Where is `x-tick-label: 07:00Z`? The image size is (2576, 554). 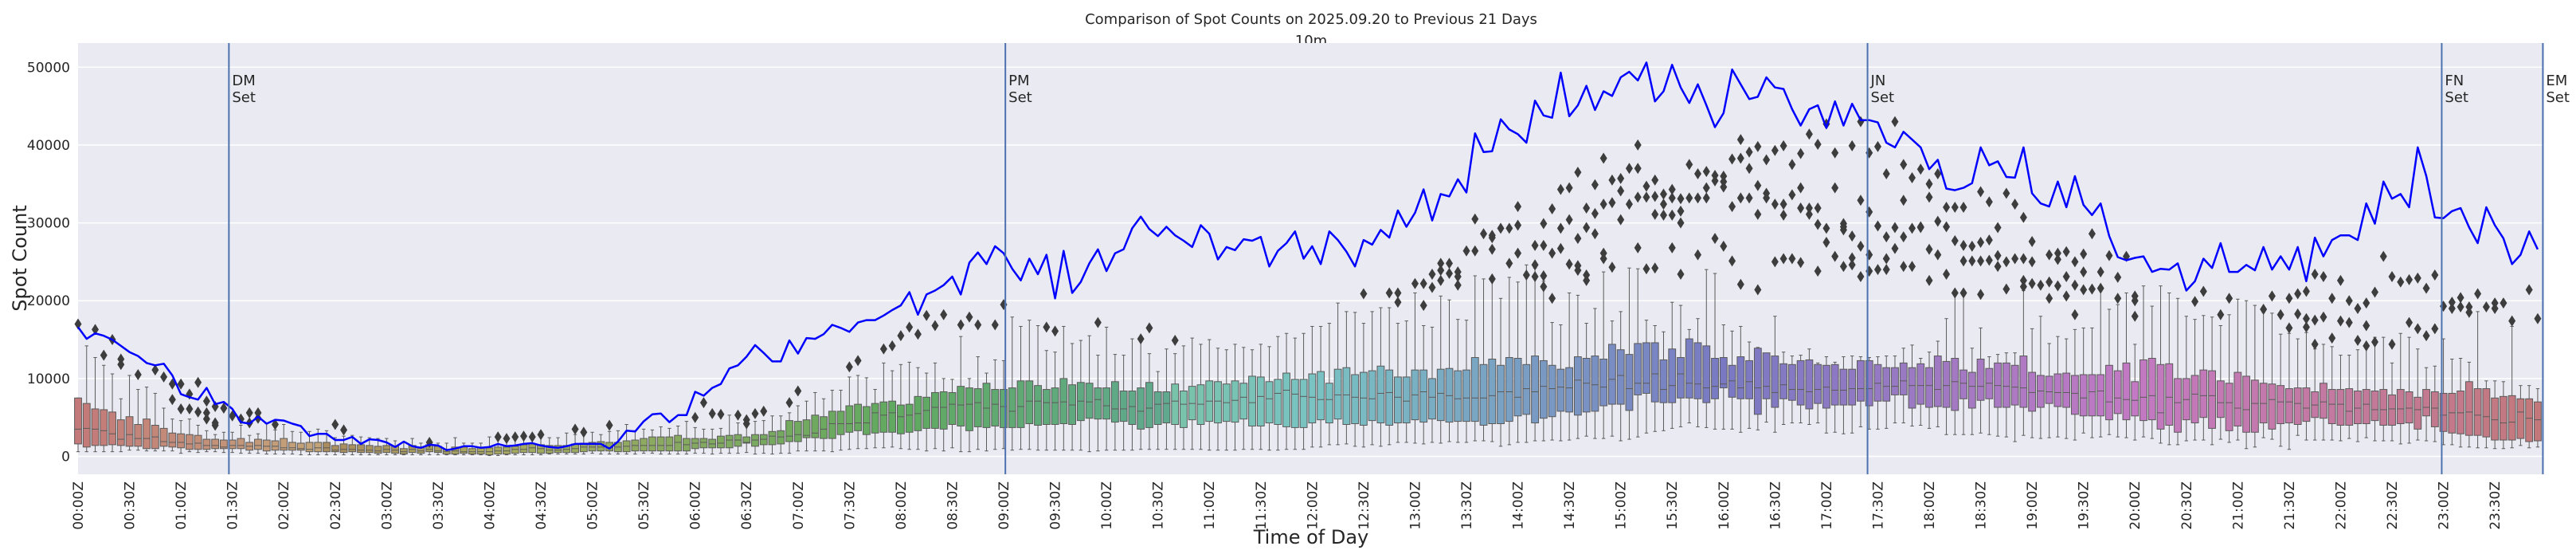 x-tick-label: 07:00Z is located at coordinates (799, 506).